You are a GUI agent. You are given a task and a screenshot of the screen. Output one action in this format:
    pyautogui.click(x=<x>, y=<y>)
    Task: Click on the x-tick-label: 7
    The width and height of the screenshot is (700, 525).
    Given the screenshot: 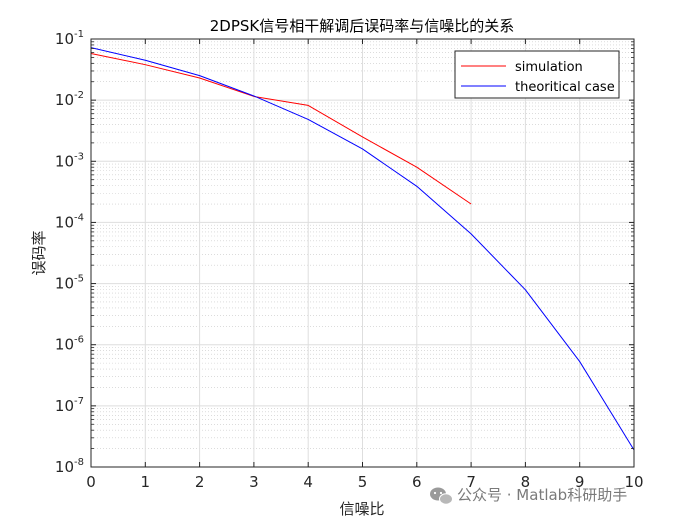 What is the action you would take?
    pyautogui.click(x=471, y=482)
    